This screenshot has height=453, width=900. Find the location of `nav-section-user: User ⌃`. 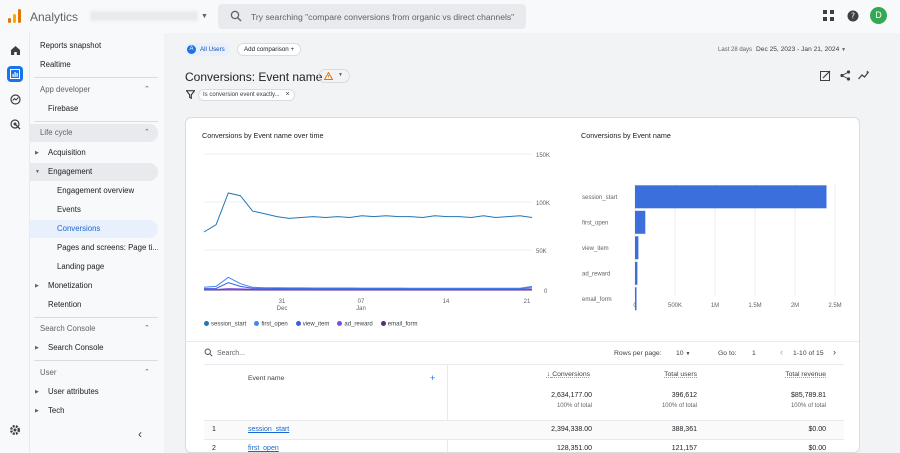

nav-section-user: User ⌃ is located at coordinates (94, 373).